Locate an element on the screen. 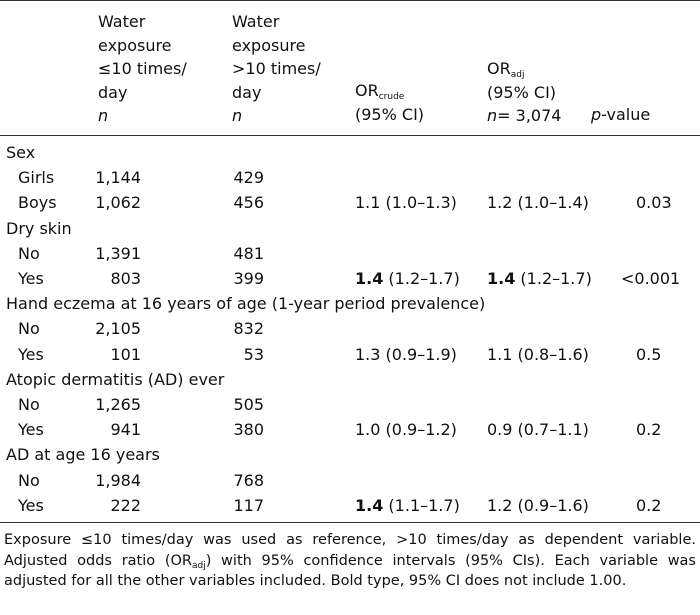  header-text: ≤10 times/ is located at coordinates (142, 68).